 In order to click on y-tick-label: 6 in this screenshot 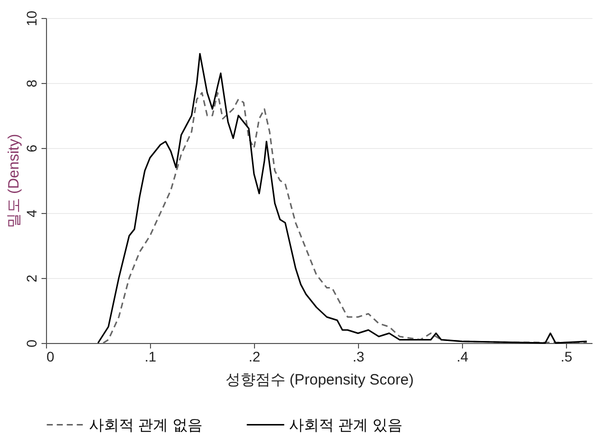, I will do `click(32, 148)`.